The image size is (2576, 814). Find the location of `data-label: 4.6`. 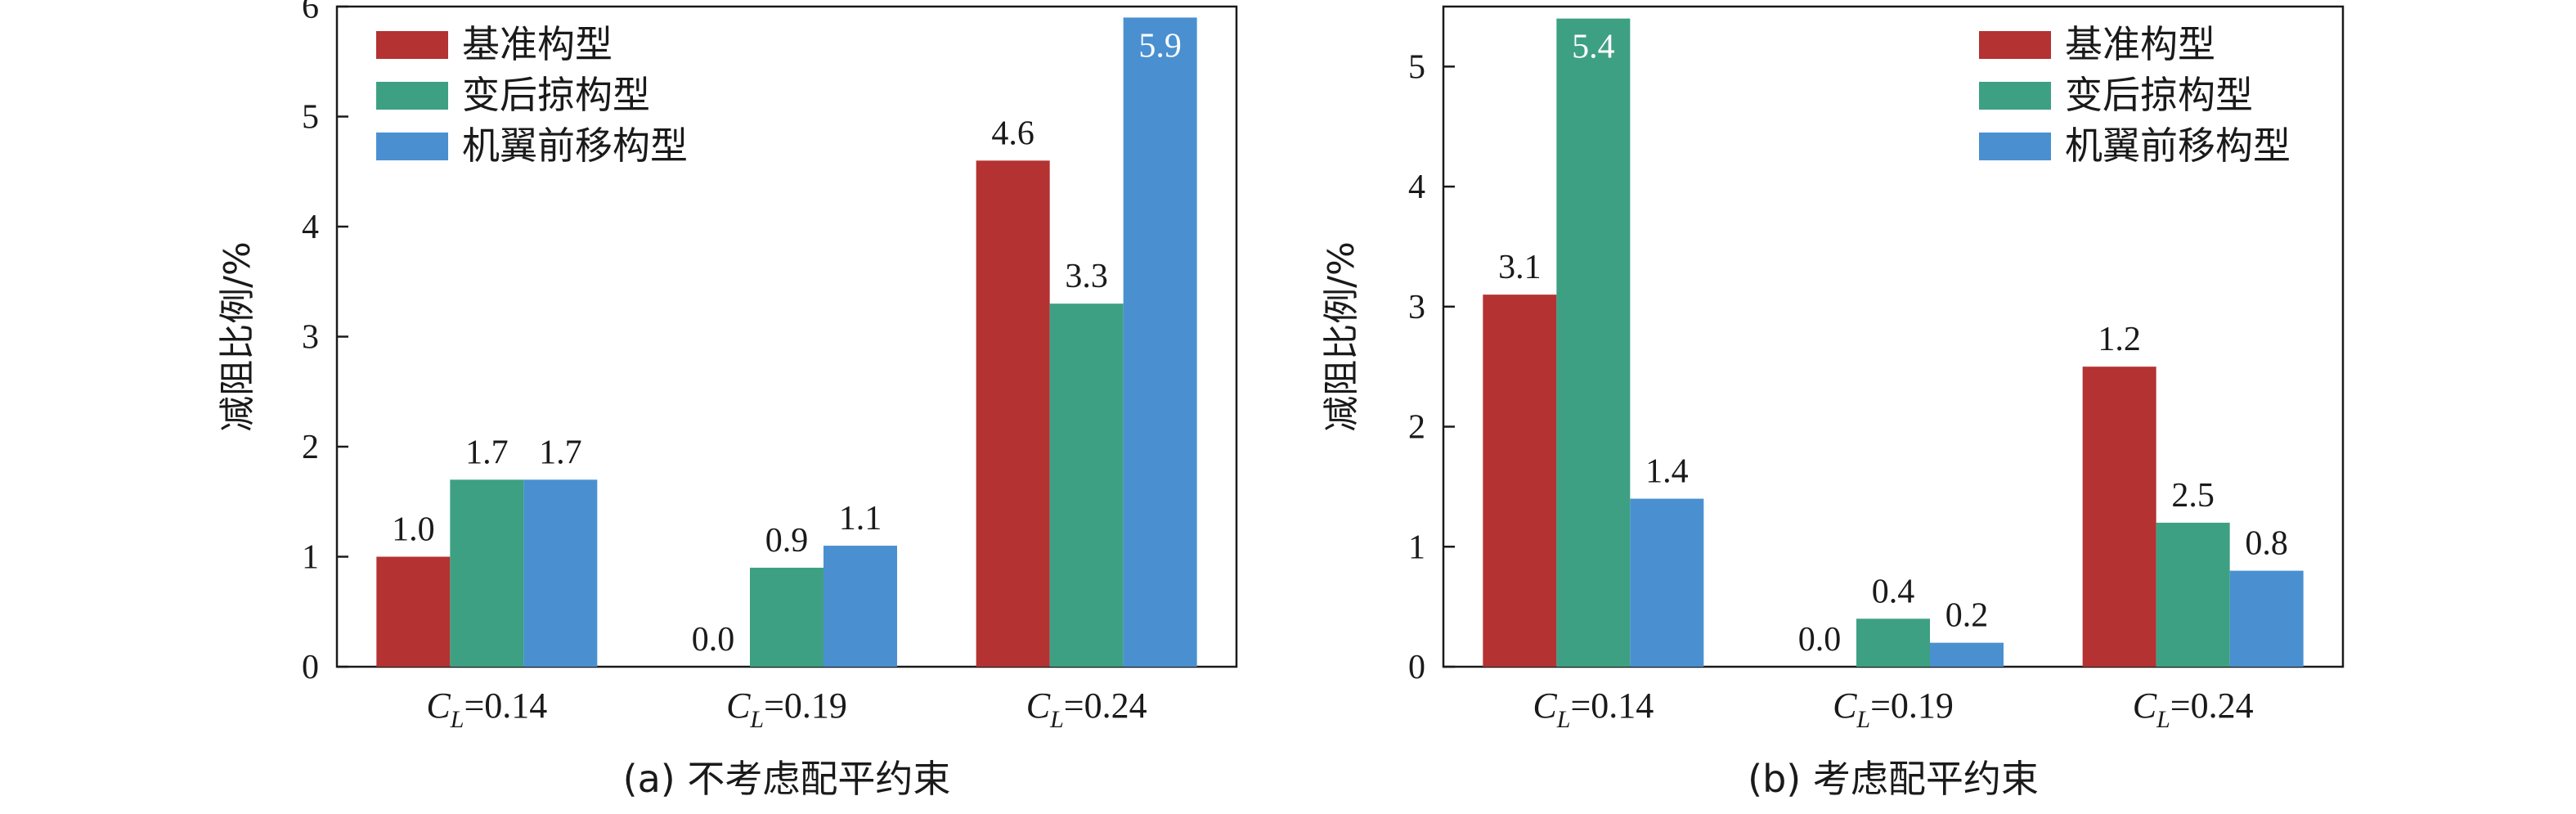

data-label: 4.6 is located at coordinates (1012, 133).